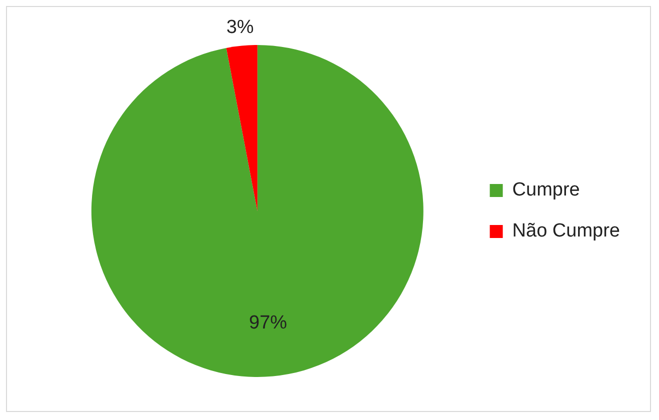 The width and height of the screenshot is (659, 420). What do you see at coordinates (240, 27) in the screenshot?
I see `data-label: 3%` at bounding box center [240, 27].